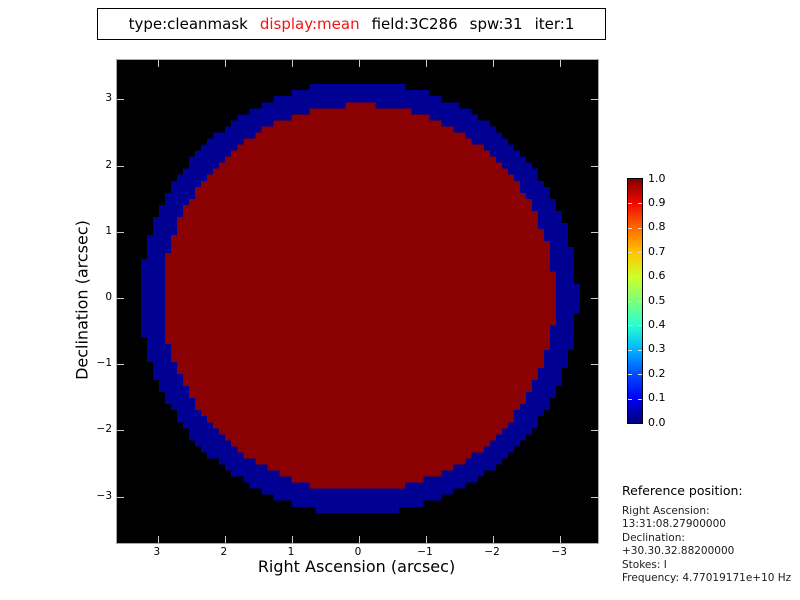  Describe the element at coordinates (414, 24) in the screenshot. I see `title-segment: field:3C286` at that location.